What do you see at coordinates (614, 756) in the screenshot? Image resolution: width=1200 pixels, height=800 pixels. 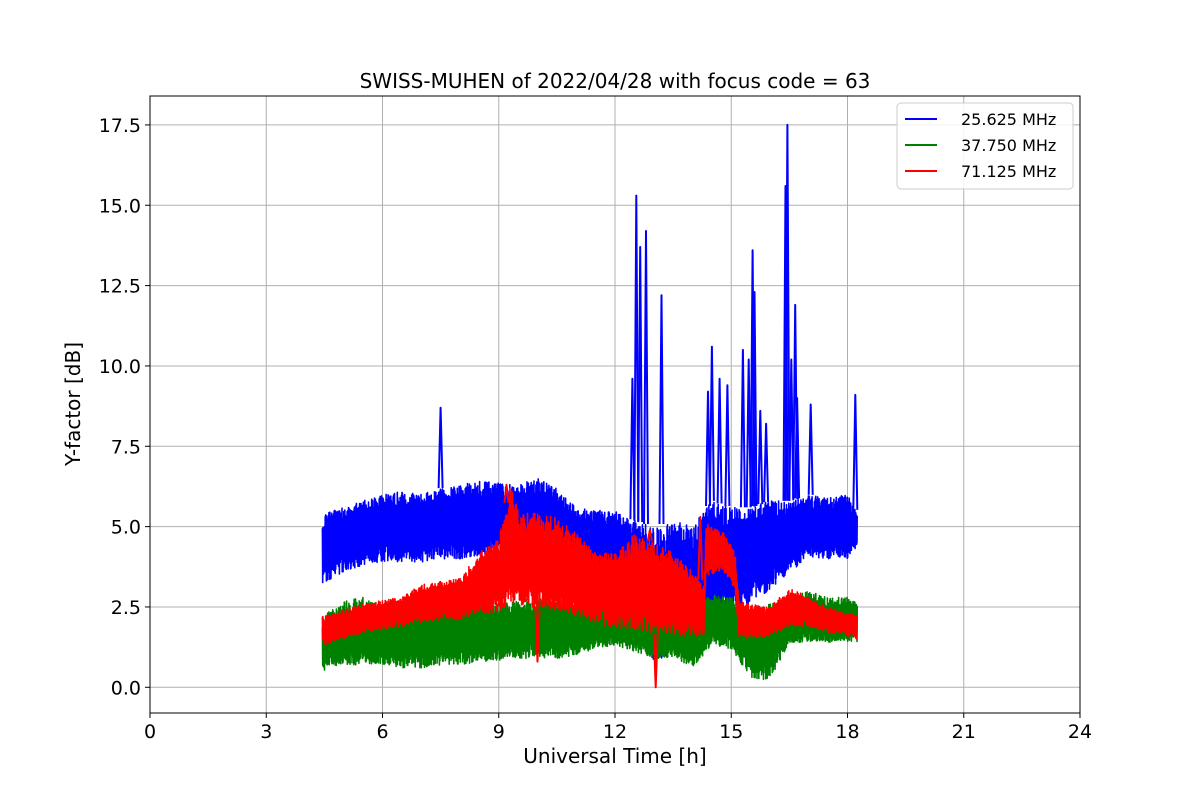 I see `x-axis-label: Universal Time [h]` at bounding box center [614, 756].